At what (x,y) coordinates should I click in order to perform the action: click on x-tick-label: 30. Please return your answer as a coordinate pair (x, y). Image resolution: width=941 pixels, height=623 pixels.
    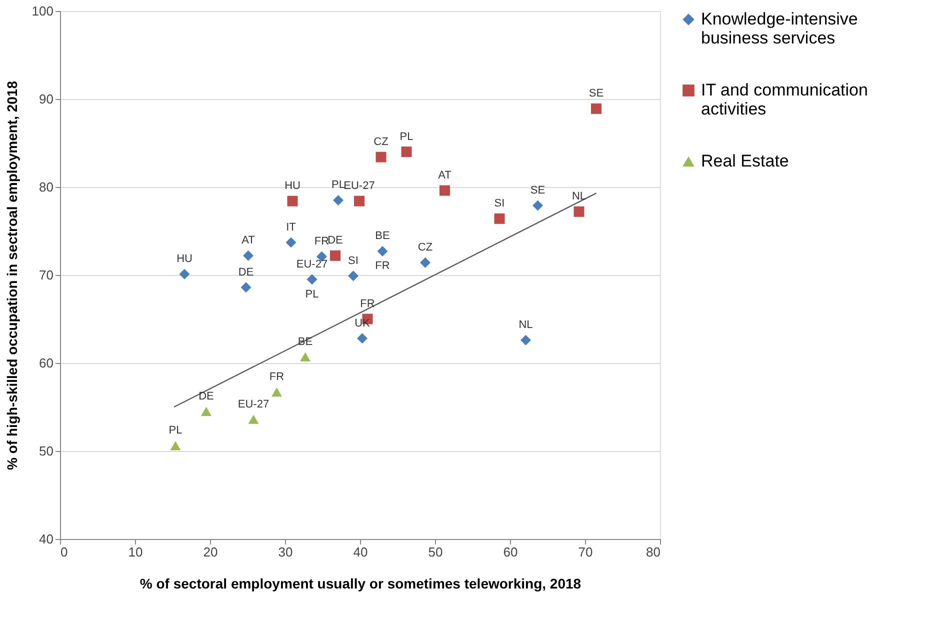
    Looking at the image, I should click on (285, 552).